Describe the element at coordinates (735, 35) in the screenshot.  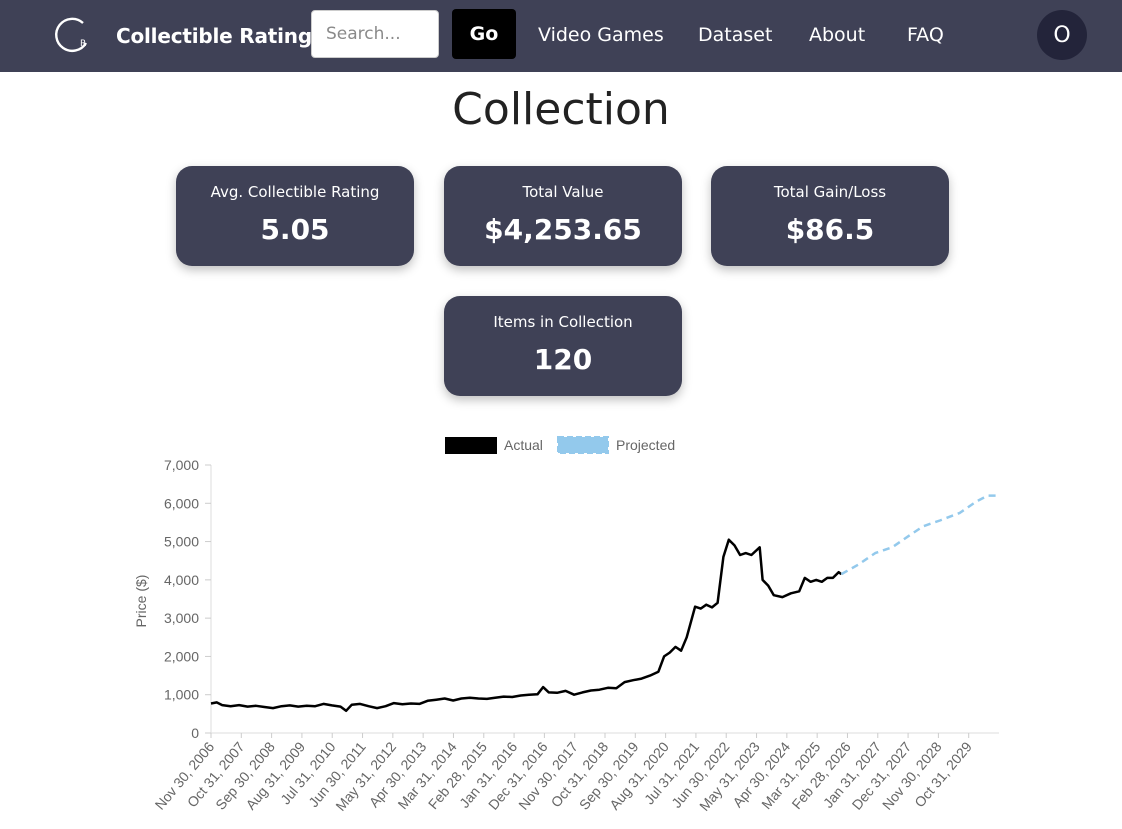
I see `nav-link-dataset: Dataset` at that location.